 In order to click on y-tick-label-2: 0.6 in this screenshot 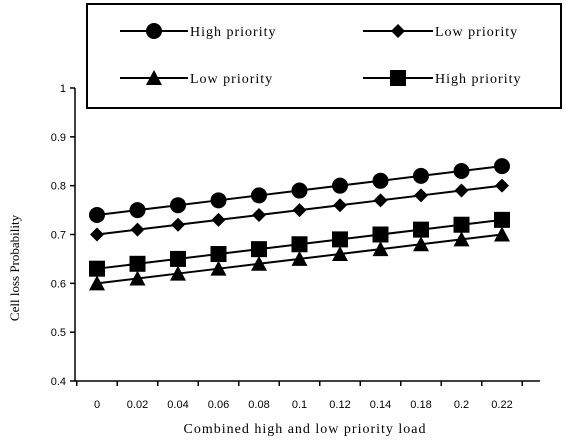, I will do `click(58, 284)`.